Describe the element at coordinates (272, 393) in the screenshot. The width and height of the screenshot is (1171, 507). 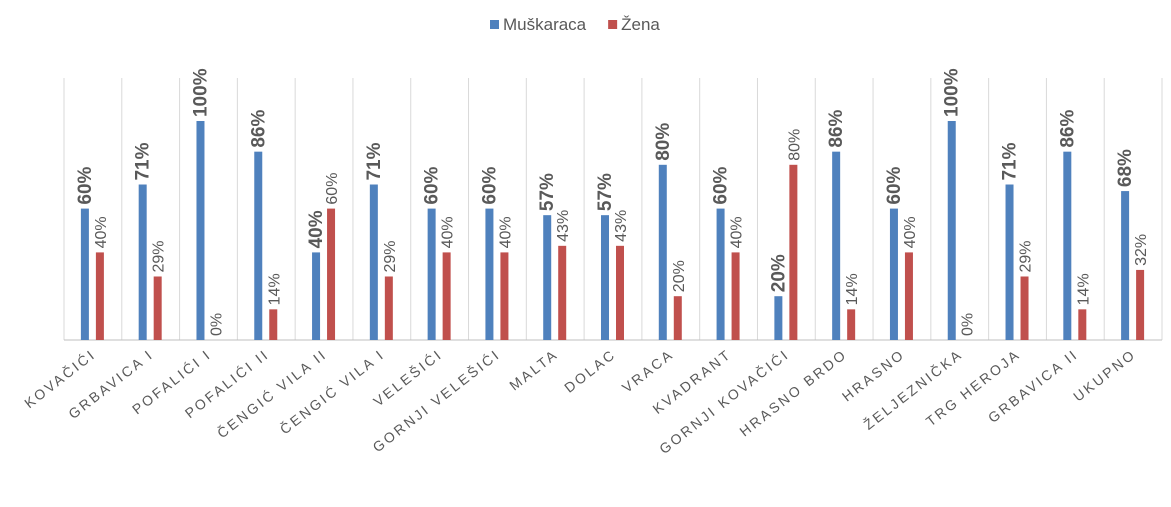
I see `x-tick-label: ČENGIĆ VILA II` at that location.